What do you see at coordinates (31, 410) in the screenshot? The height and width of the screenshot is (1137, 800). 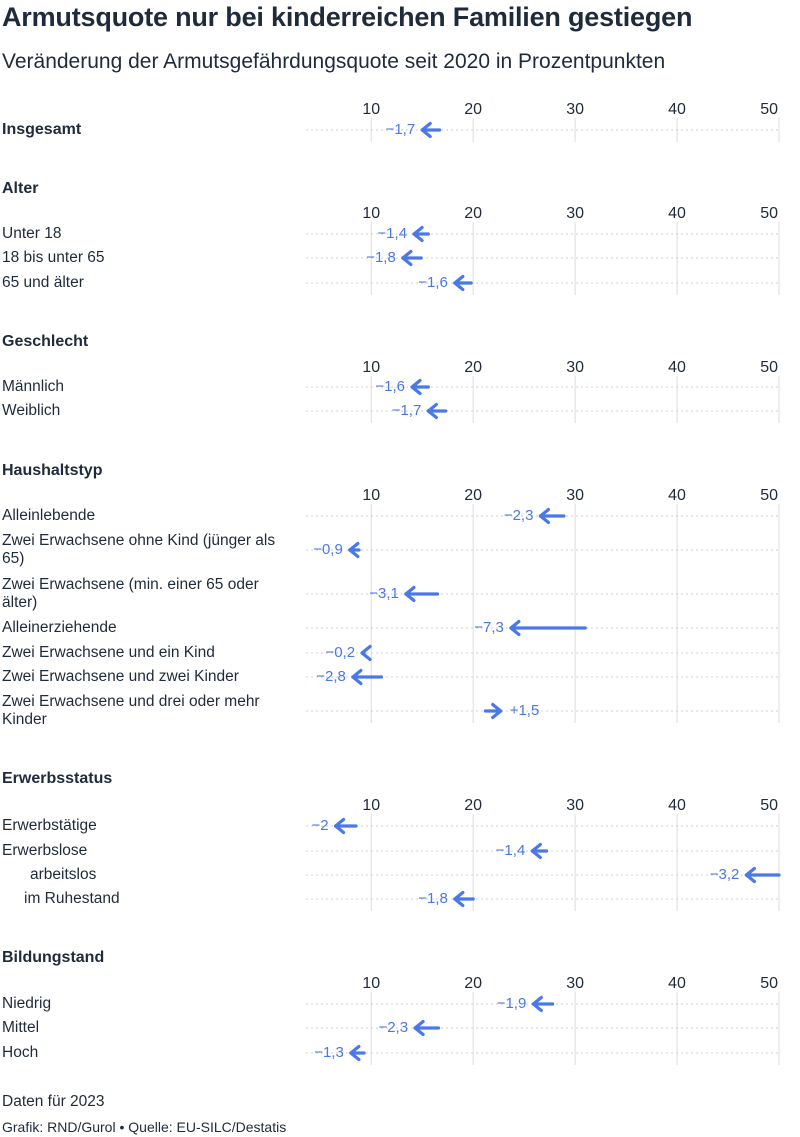 I see `row-label: Weiblich` at bounding box center [31, 410].